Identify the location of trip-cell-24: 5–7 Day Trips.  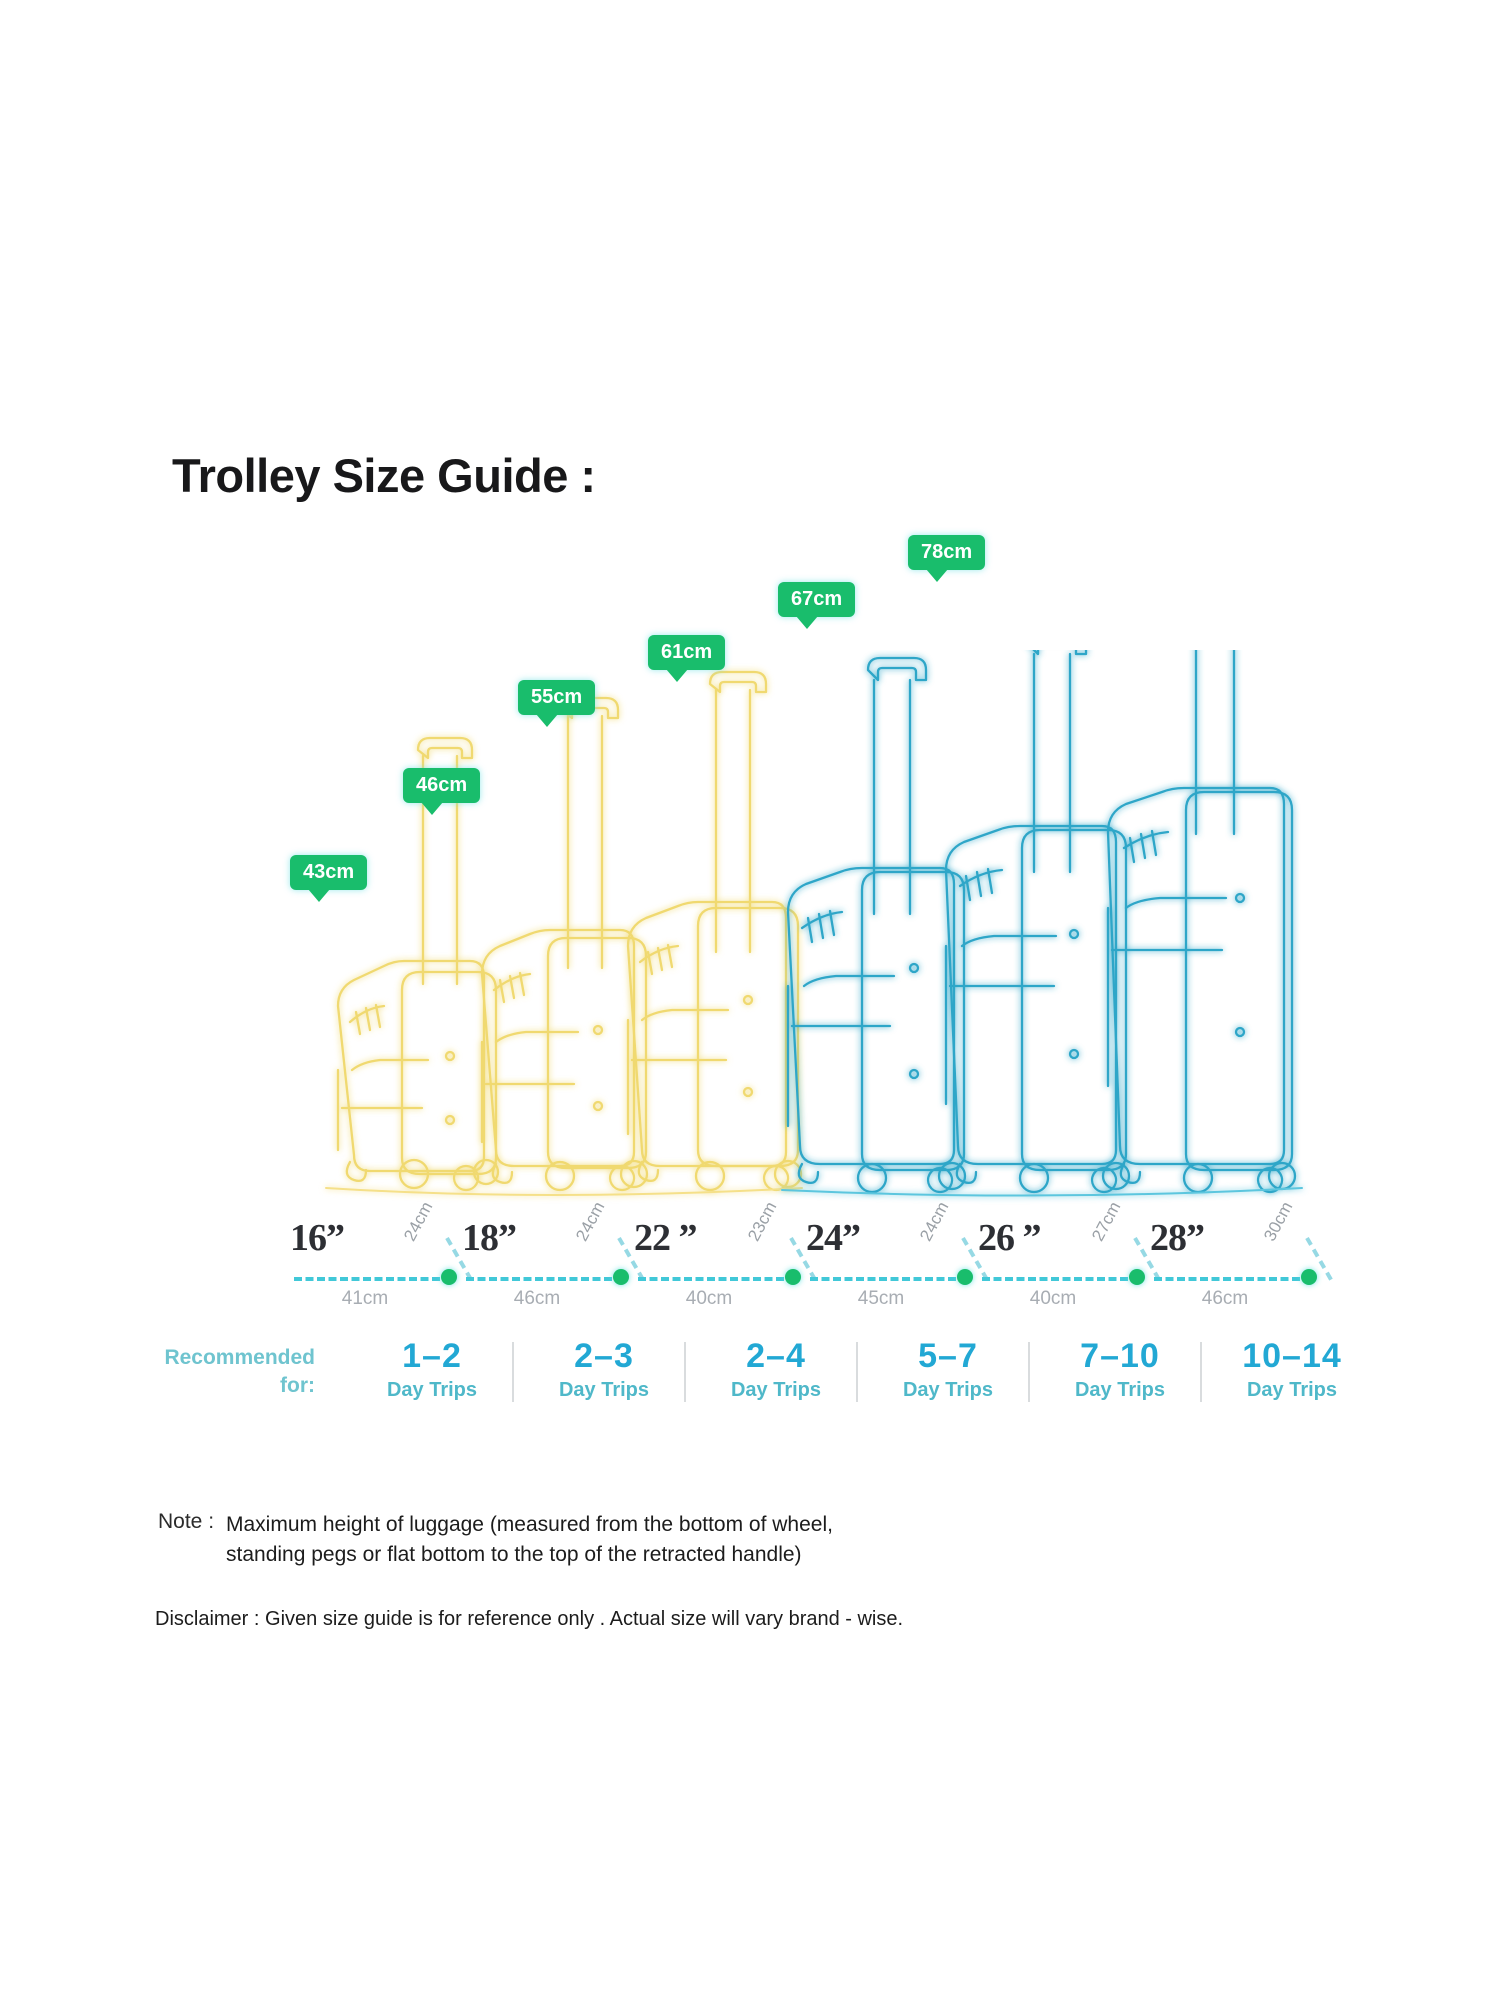
(948, 1371).